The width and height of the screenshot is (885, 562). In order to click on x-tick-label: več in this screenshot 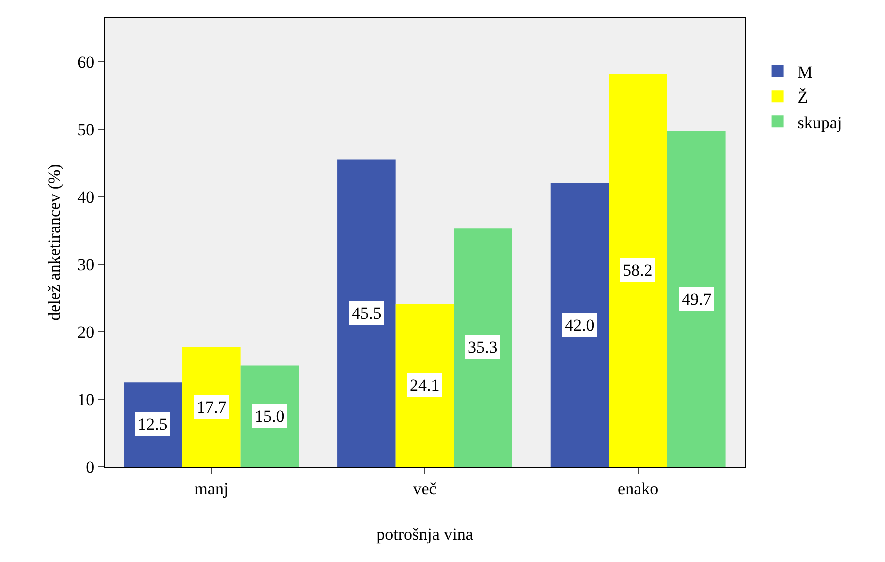, I will do `click(425, 488)`.